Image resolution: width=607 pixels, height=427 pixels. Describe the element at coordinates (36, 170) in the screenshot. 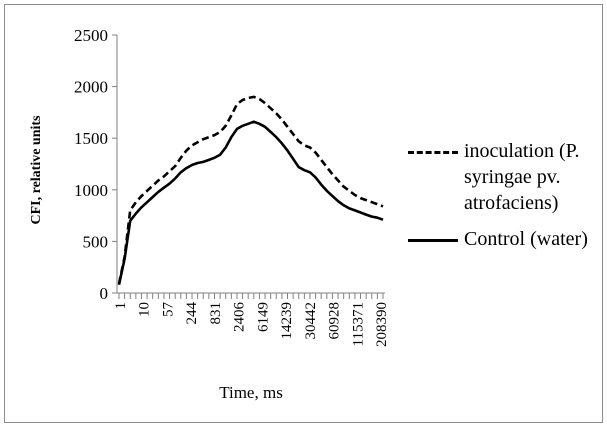

I see `y-axis-label: CFI, relative units` at that location.